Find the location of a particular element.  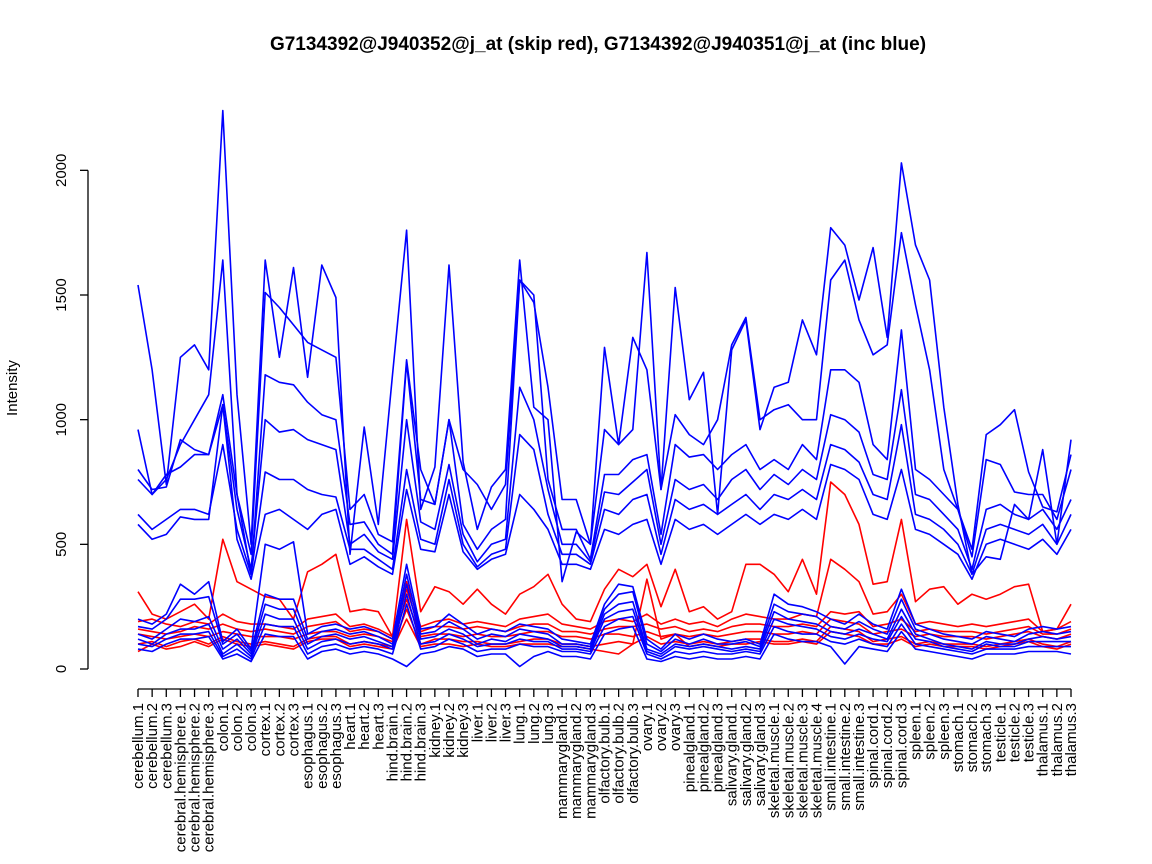

x-tick-label: lung.2 is located at coordinates (534, 723).